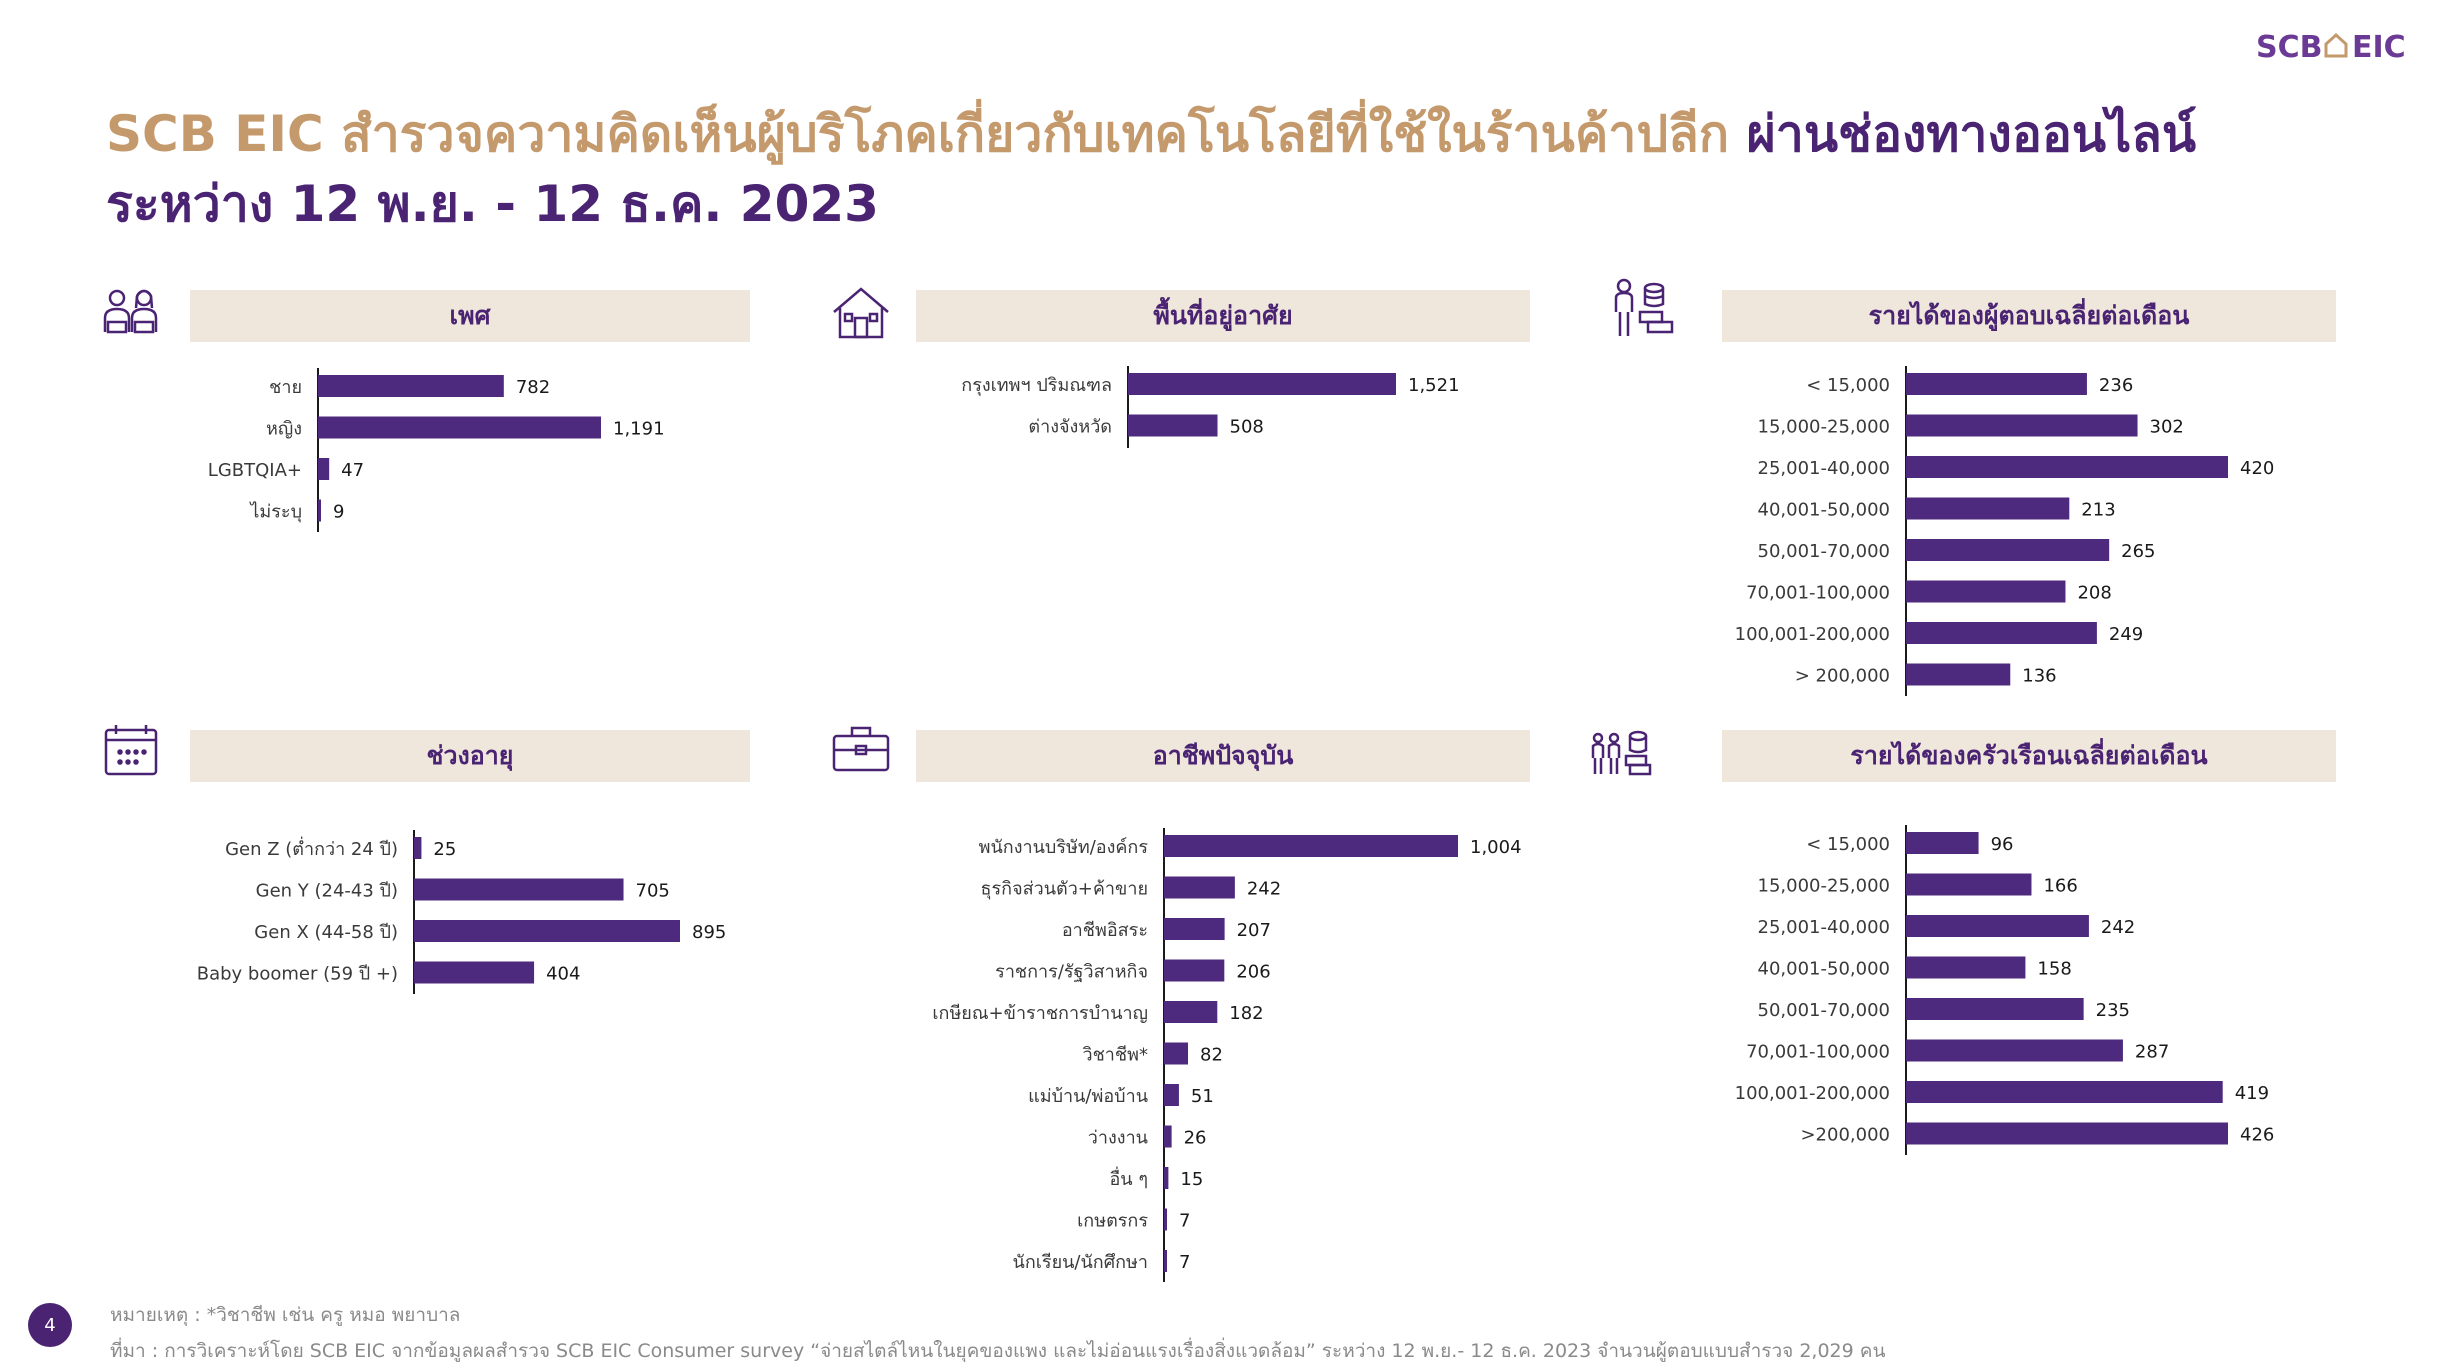 This screenshot has height=1371, width=2438. Describe the element at coordinates (50, 1325) in the screenshot. I see `page-number-badge: 4` at that location.